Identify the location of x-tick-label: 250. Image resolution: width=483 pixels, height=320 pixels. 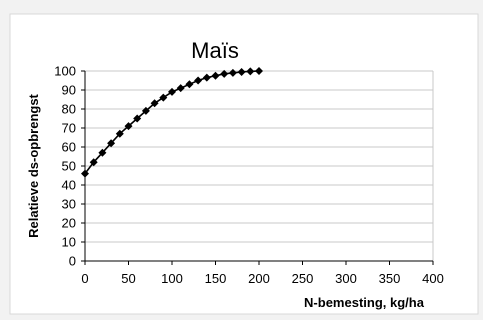
(303, 278).